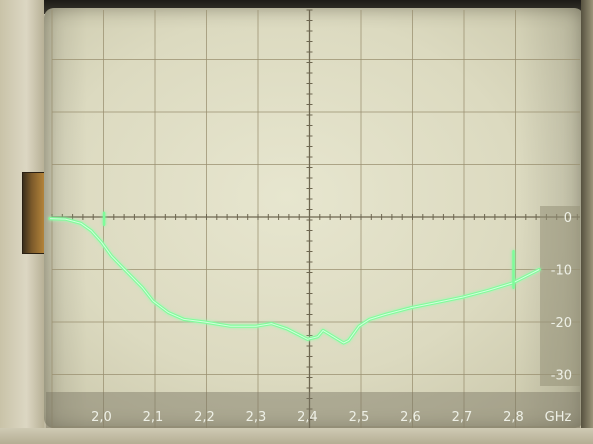 This screenshot has width=593, height=444. I want to click on y-label-panel, so click(560, 296).